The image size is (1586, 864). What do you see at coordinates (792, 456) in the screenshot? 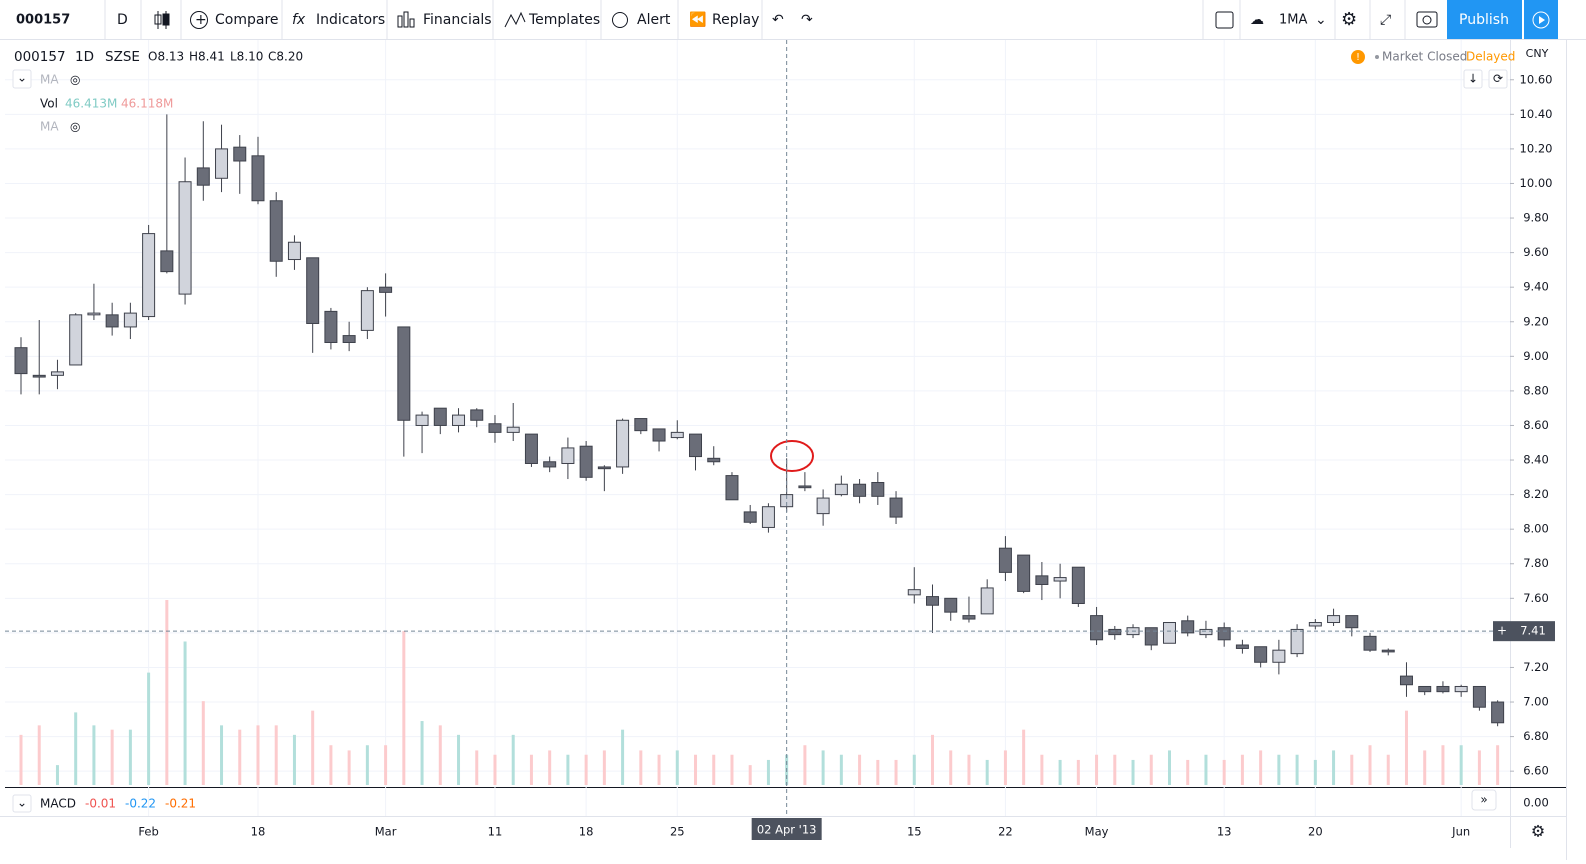
I see `annotation-circle` at bounding box center [792, 456].